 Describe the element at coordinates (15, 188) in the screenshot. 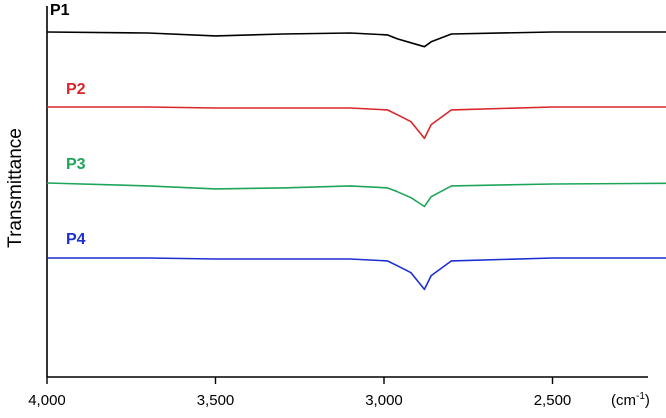

I see `y-axis-title: Transmittance` at that location.